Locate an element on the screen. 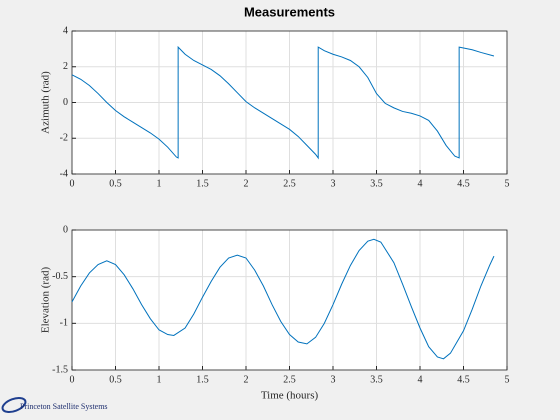 The image size is (560, 420). y-tick-label: 2 is located at coordinates (65, 66).